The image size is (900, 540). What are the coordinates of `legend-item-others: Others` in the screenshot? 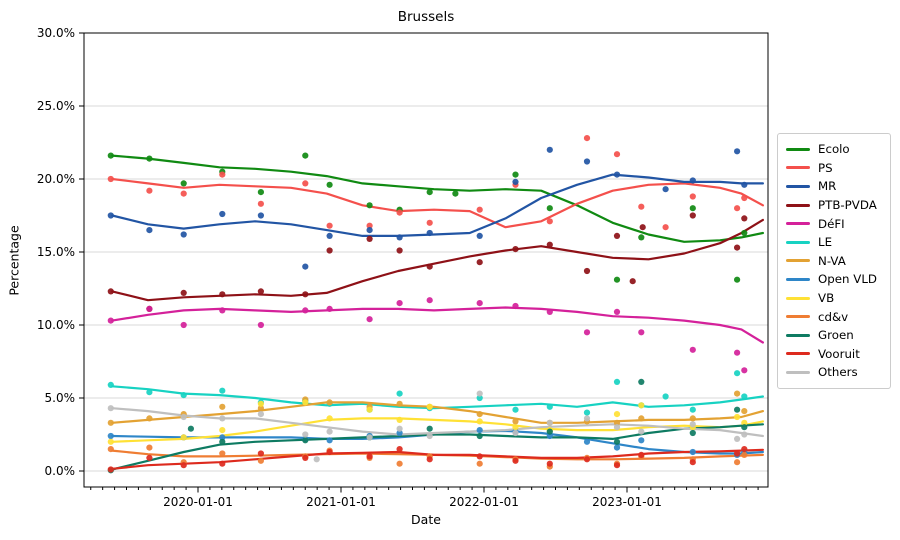 It's located at (834, 372).